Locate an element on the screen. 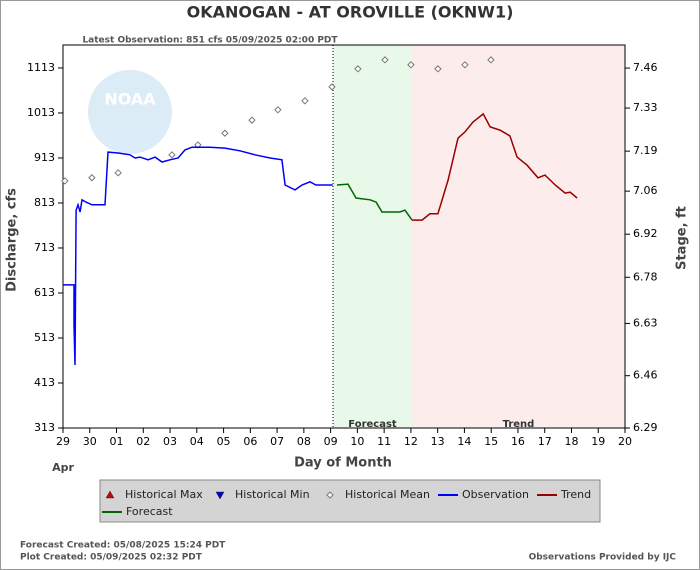 The image size is (700, 570). y2-tick-label: 7.46 is located at coordinates (645, 67).